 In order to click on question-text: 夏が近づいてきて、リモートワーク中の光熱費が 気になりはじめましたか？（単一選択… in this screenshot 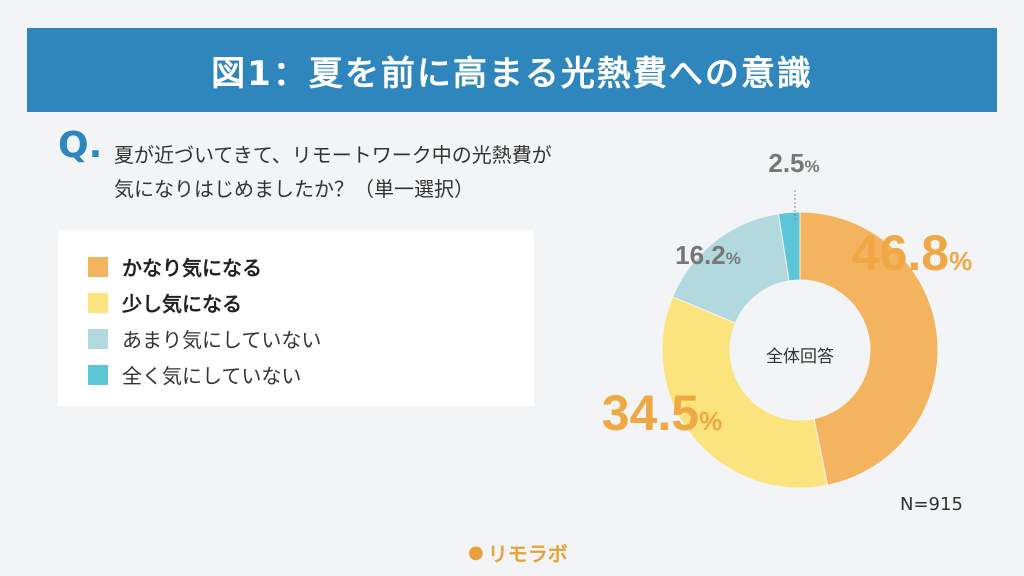, I will do `click(394, 172)`.